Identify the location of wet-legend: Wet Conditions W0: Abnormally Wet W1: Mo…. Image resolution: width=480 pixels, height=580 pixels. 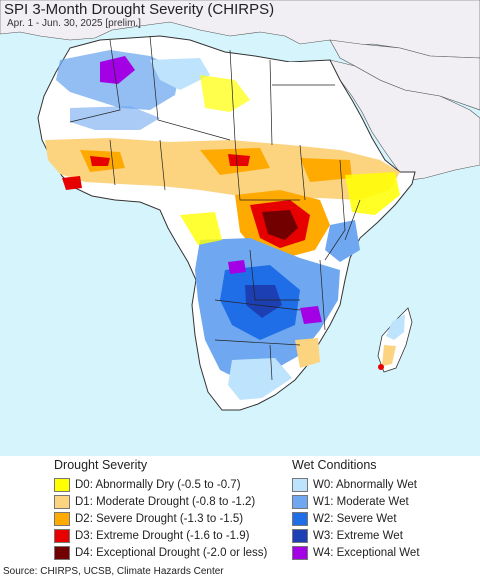
(356, 509).